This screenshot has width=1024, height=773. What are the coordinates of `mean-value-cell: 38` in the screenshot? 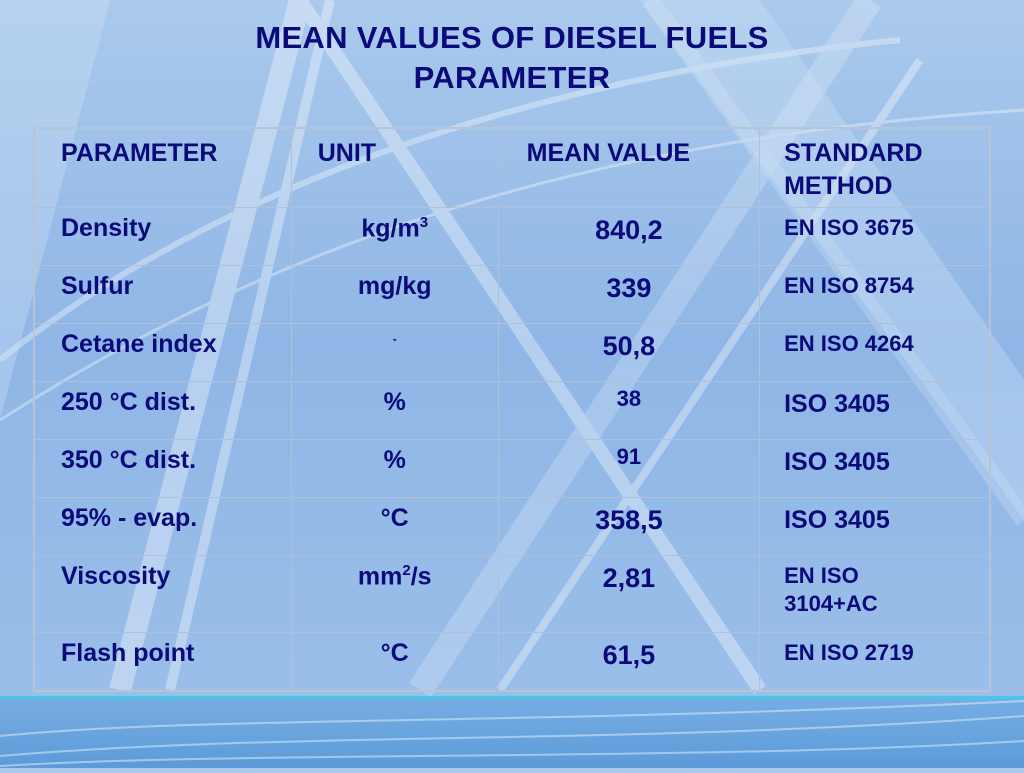 It's located at (629, 410).